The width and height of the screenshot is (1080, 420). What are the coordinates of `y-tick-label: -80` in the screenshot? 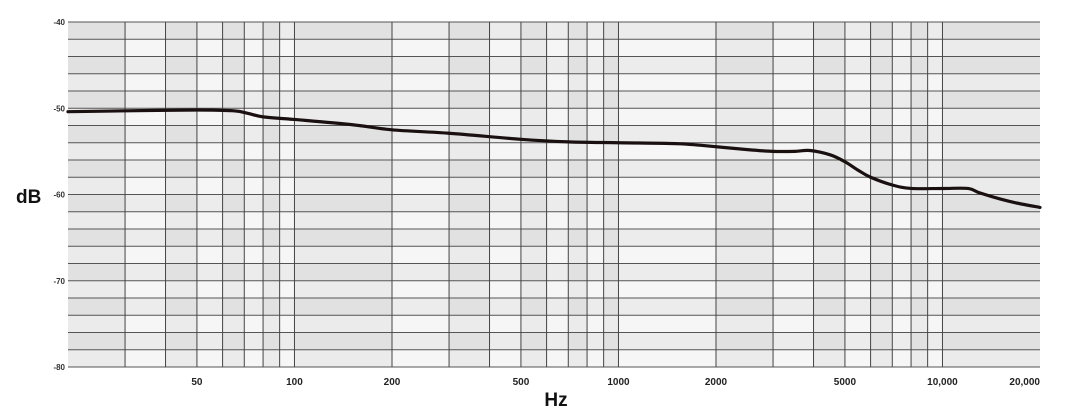 It's located at (59, 367).